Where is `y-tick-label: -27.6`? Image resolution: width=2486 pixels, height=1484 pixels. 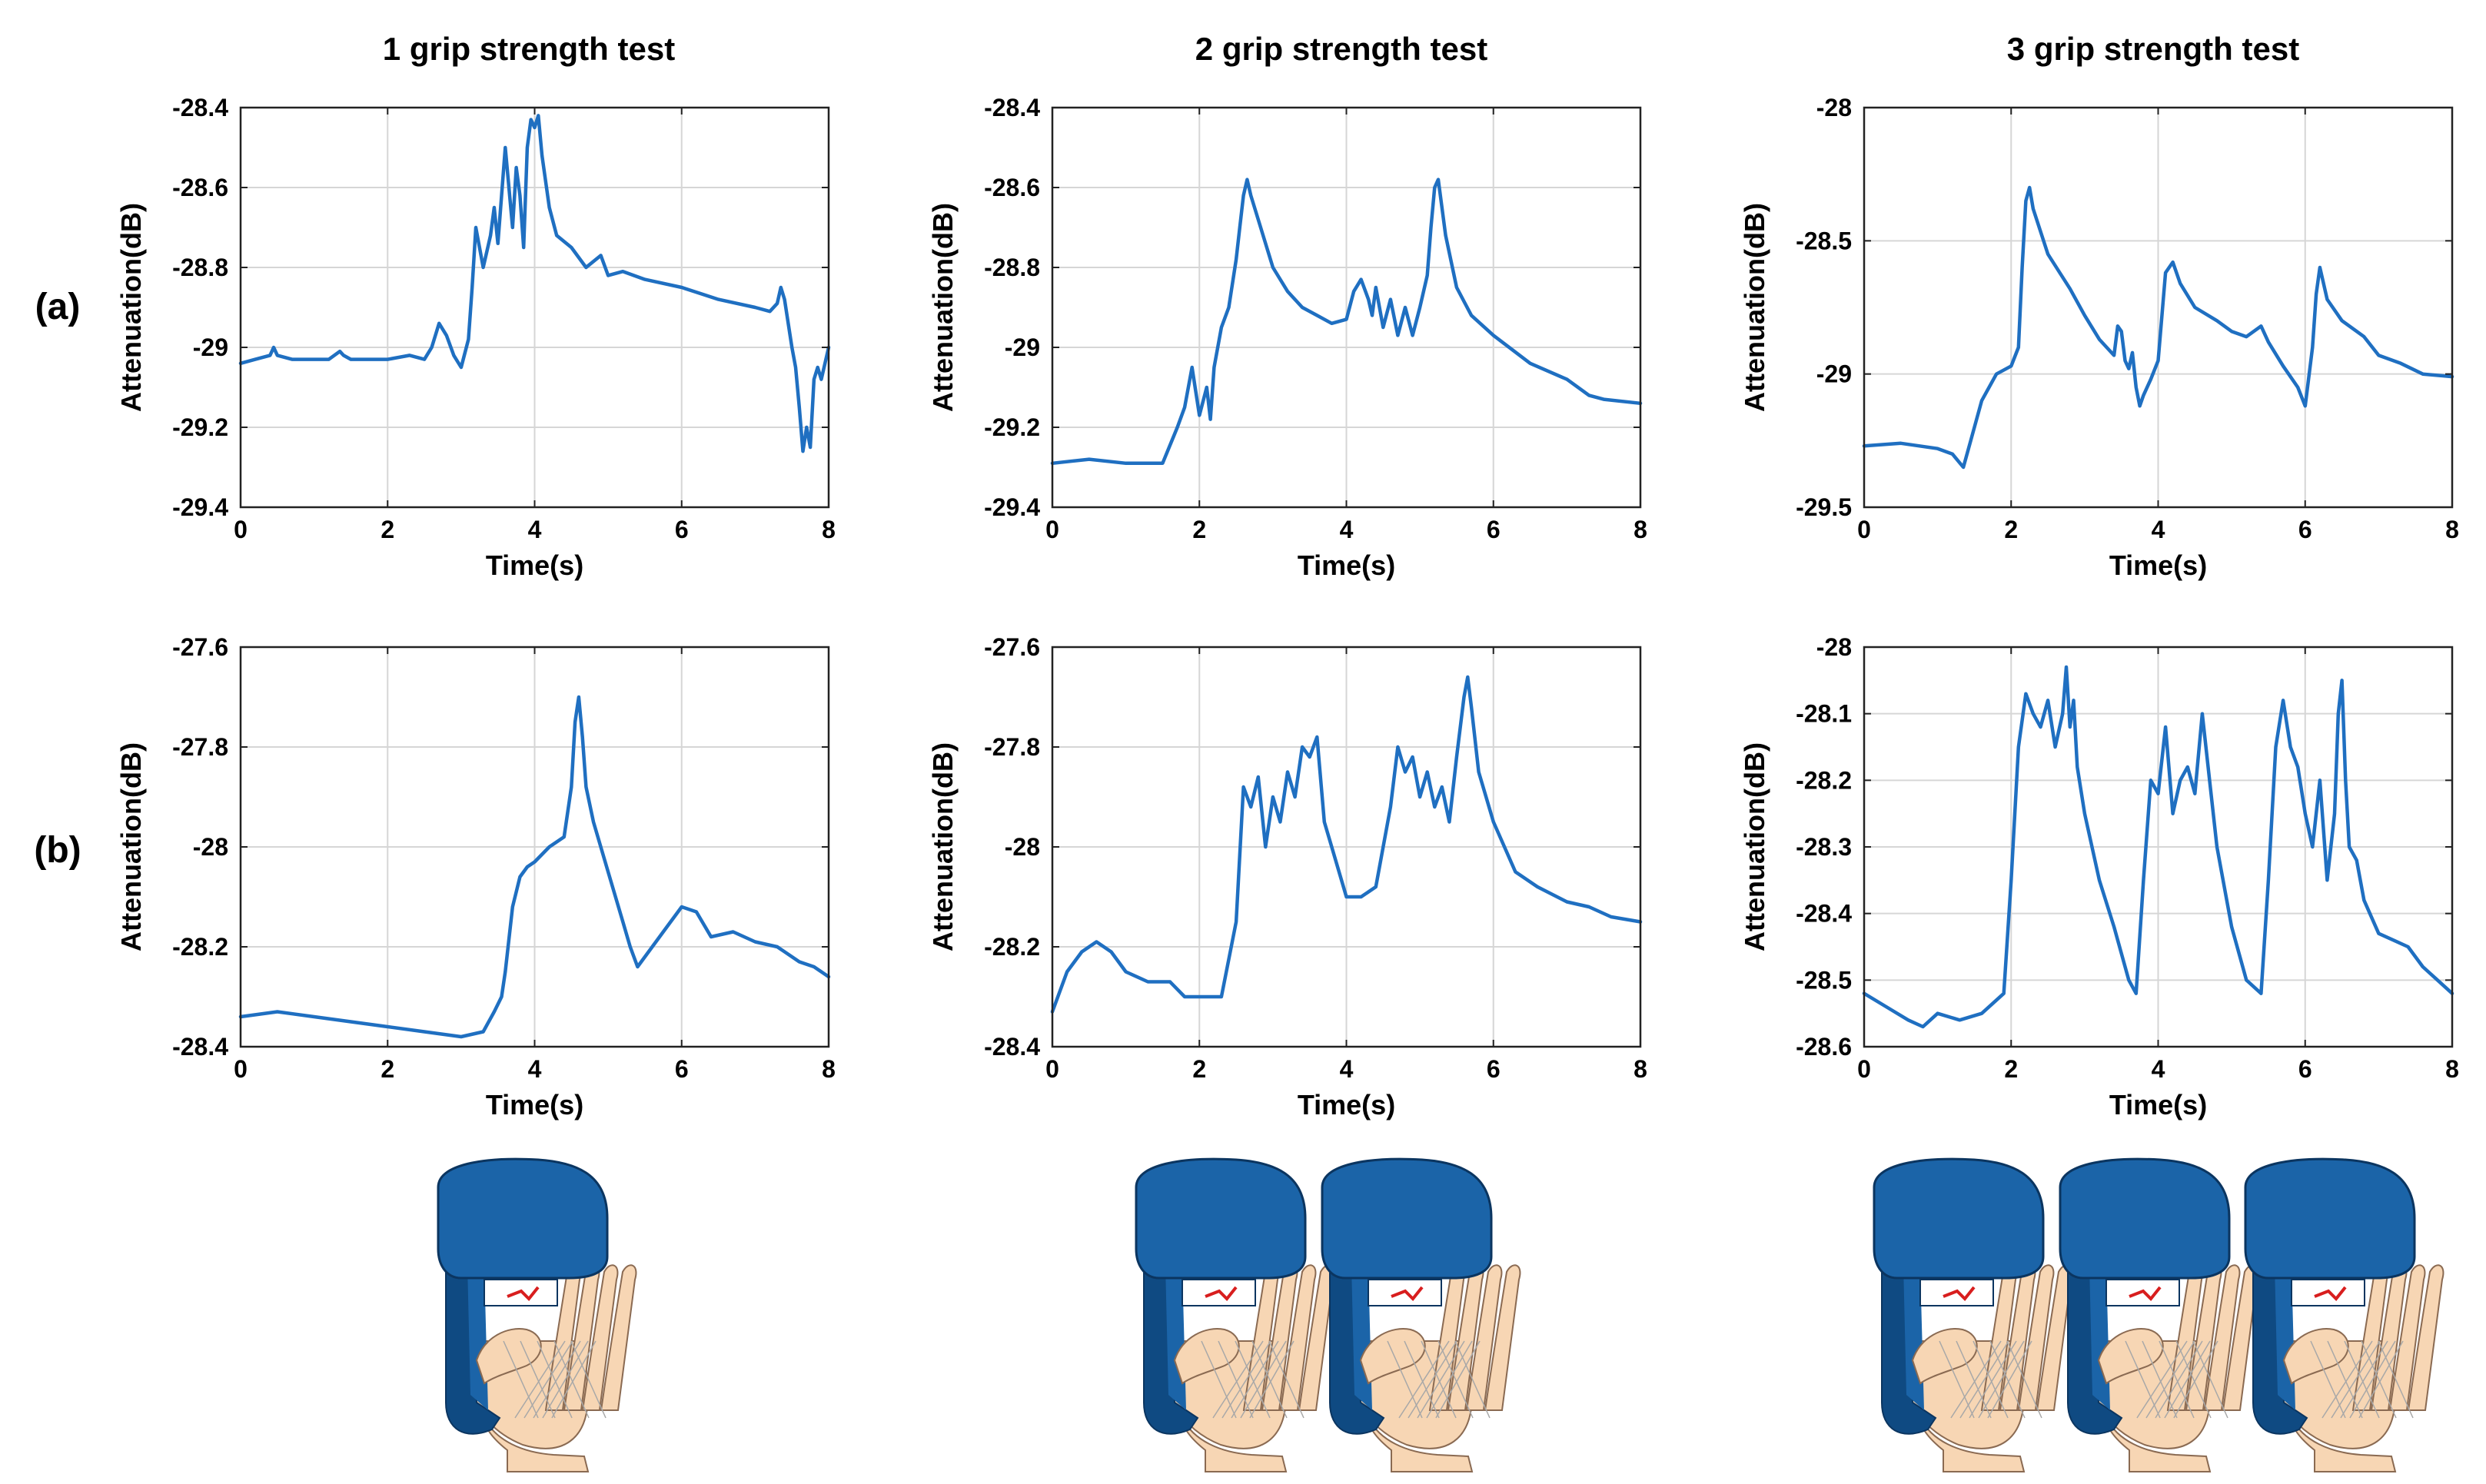
y-tick-label: -27.6 is located at coordinates (1012, 647).